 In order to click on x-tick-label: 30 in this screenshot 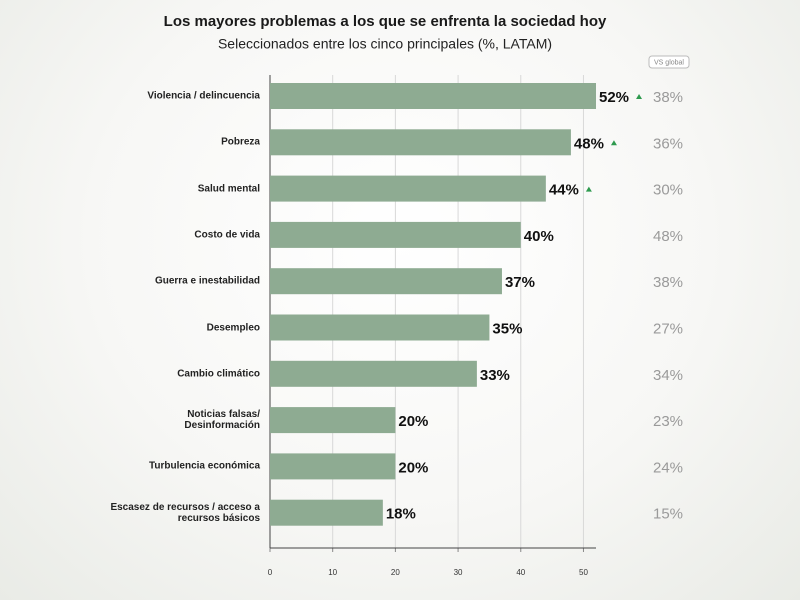, I will do `click(458, 572)`.